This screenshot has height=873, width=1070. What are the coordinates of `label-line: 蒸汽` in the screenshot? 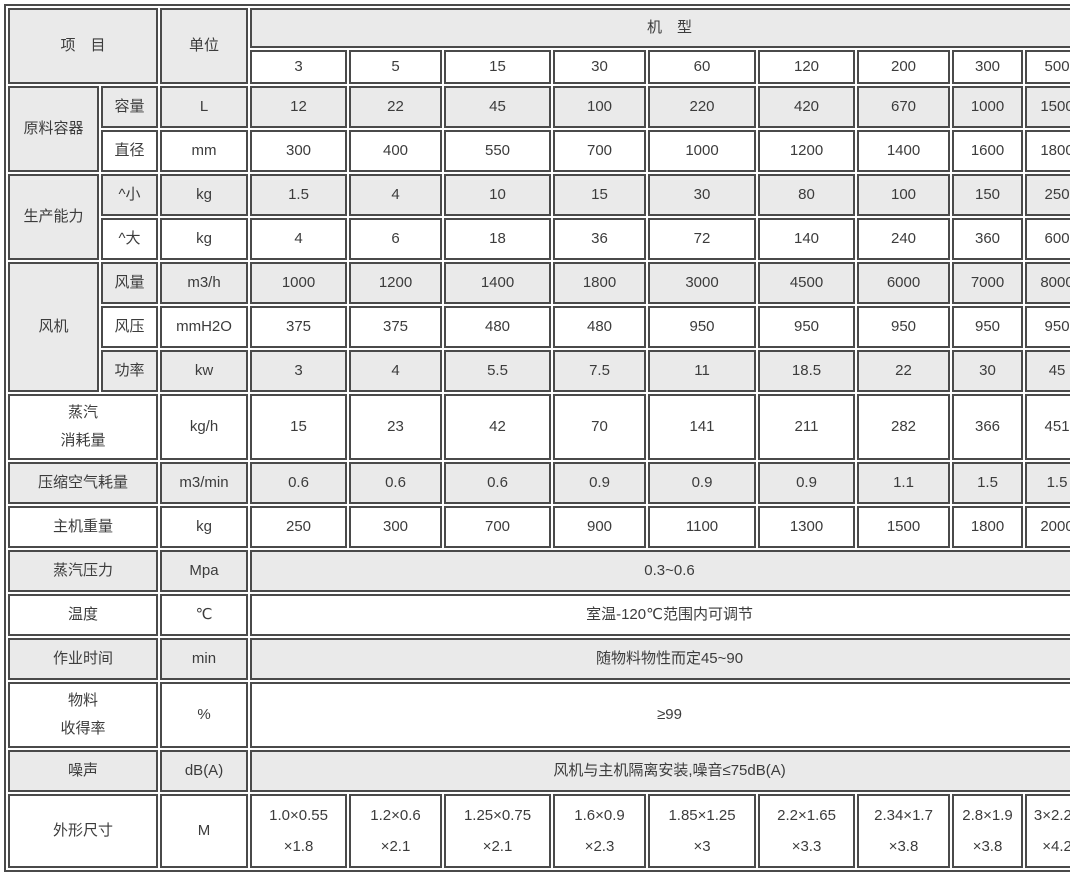 It's located at (83, 413).